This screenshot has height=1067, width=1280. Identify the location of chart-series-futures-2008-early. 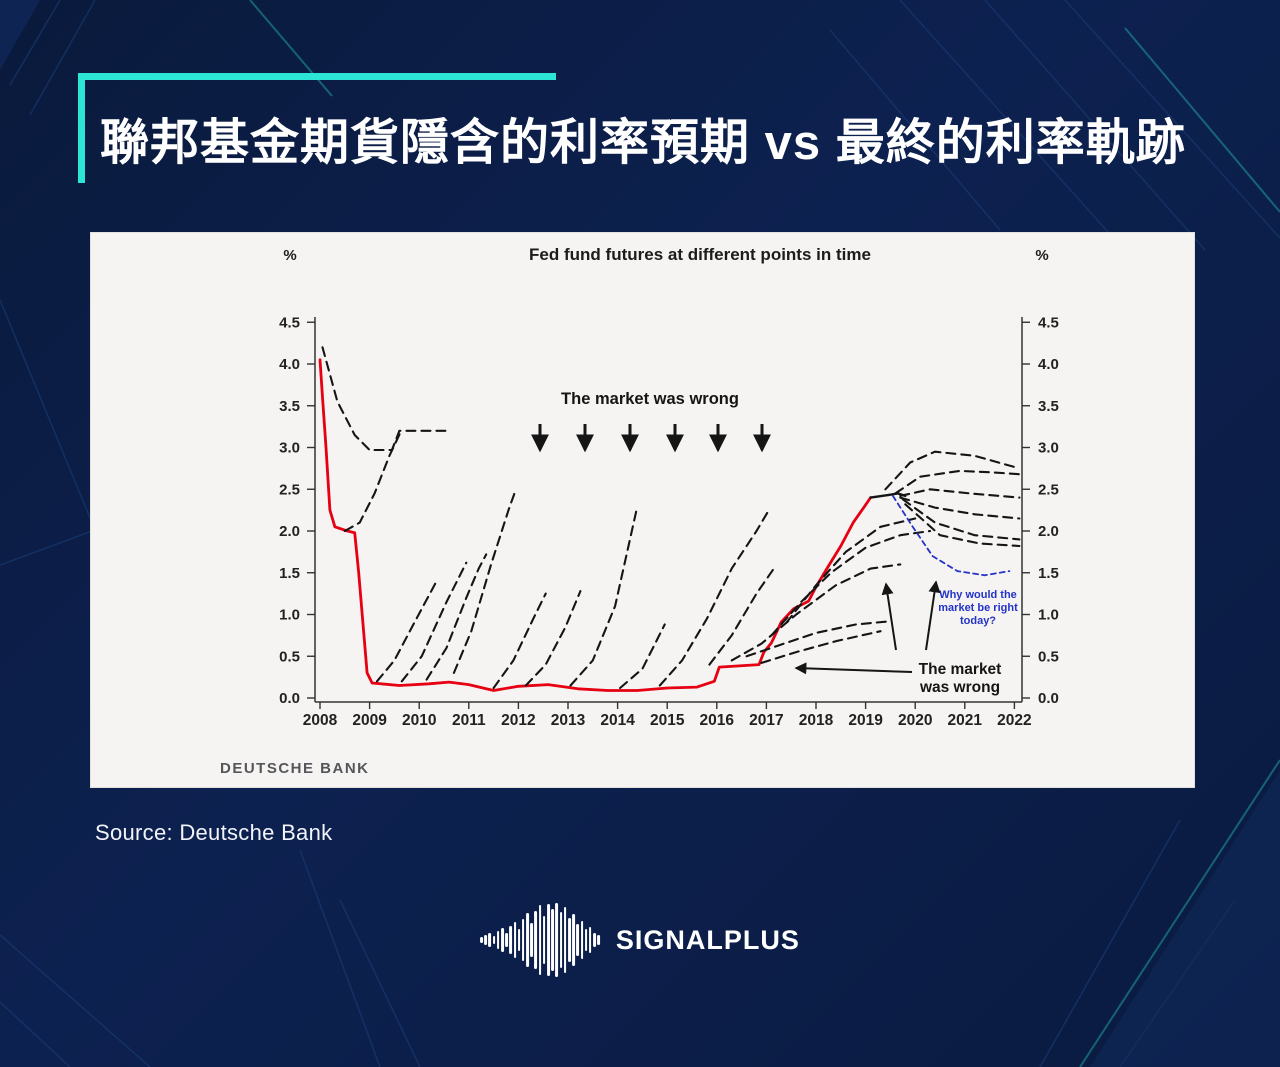
(384, 399).